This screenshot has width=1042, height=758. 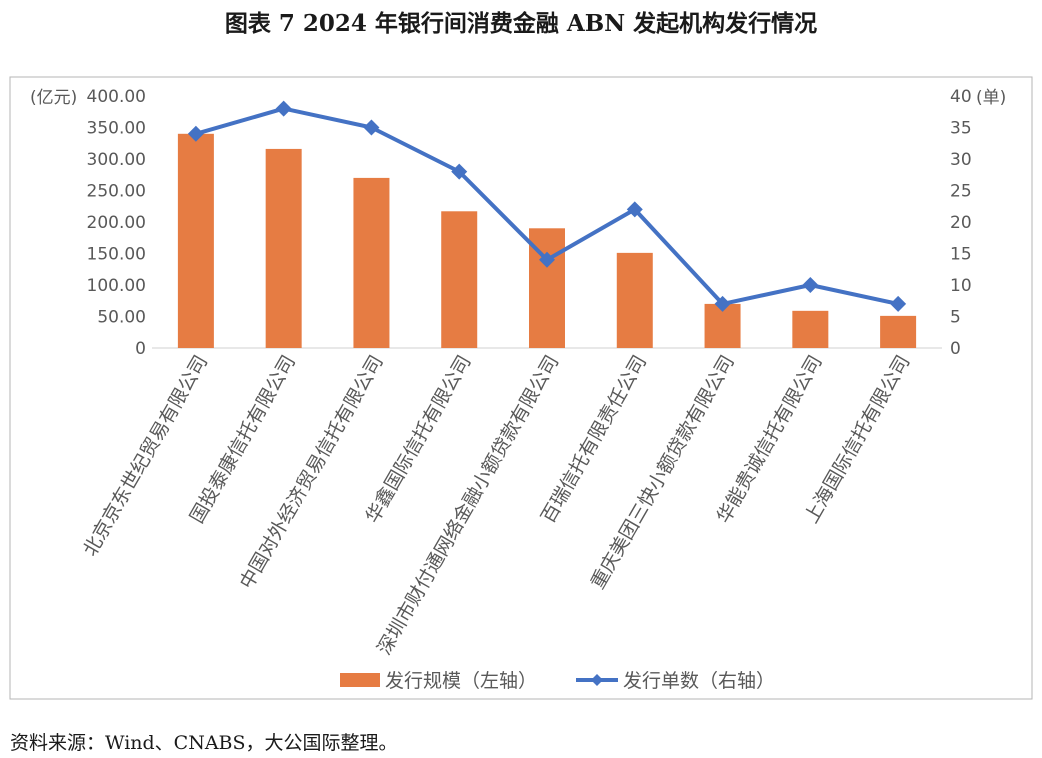 What do you see at coordinates (116, 223) in the screenshot?
I see `left-tick-label: 200.00` at bounding box center [116, 223].